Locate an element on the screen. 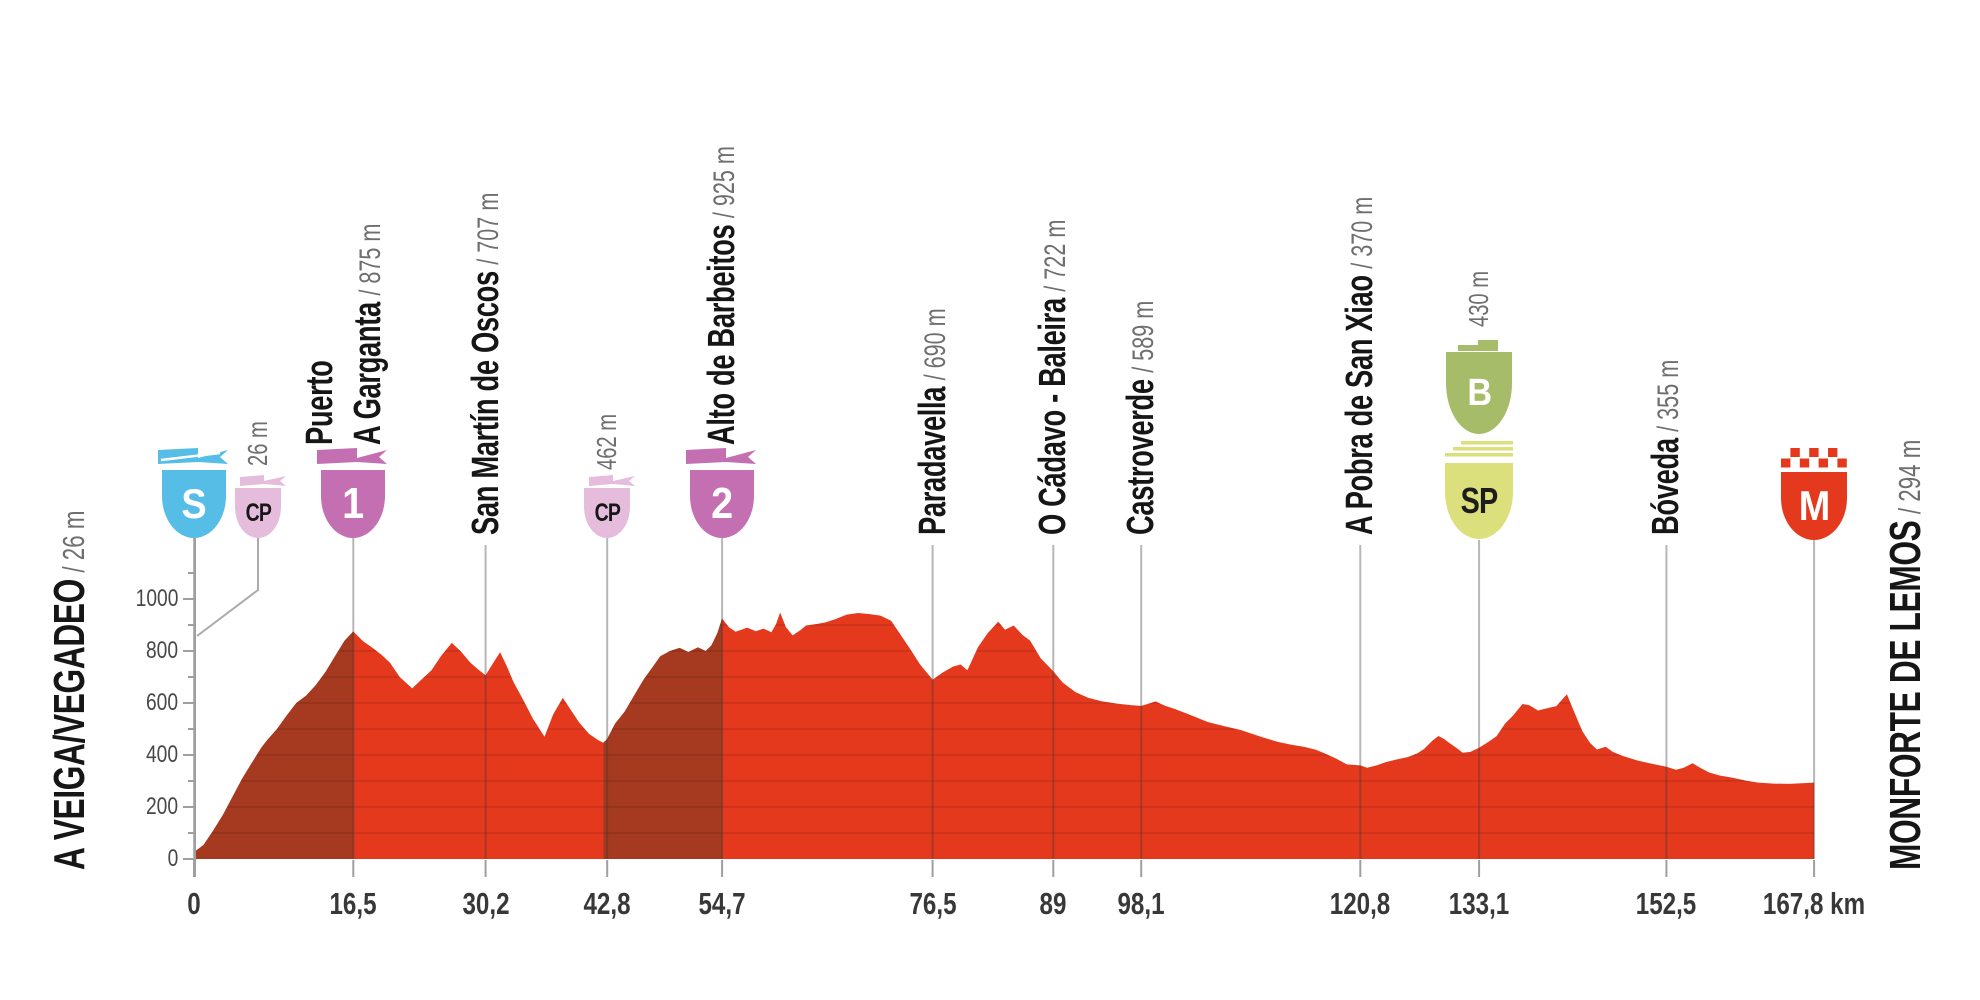 Image resolution: width=1980 pixels, height=1000 pixels. finish-town-elevation: / 294 m is located at coordinates (1909, 477).